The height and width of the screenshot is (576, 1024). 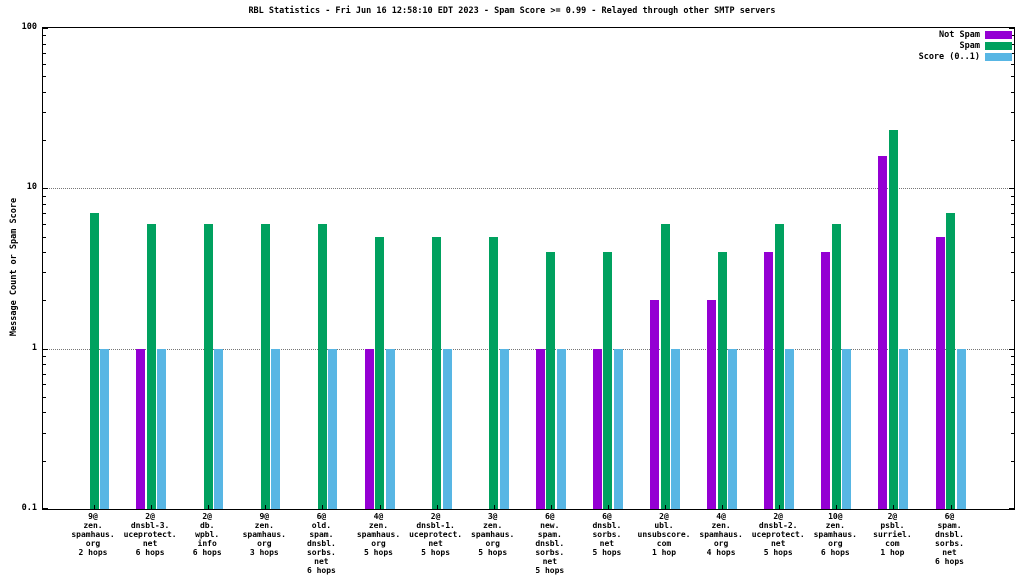 I want to click on legend: Not Spam Spam Score (0..1), so click(x=965, y=45).